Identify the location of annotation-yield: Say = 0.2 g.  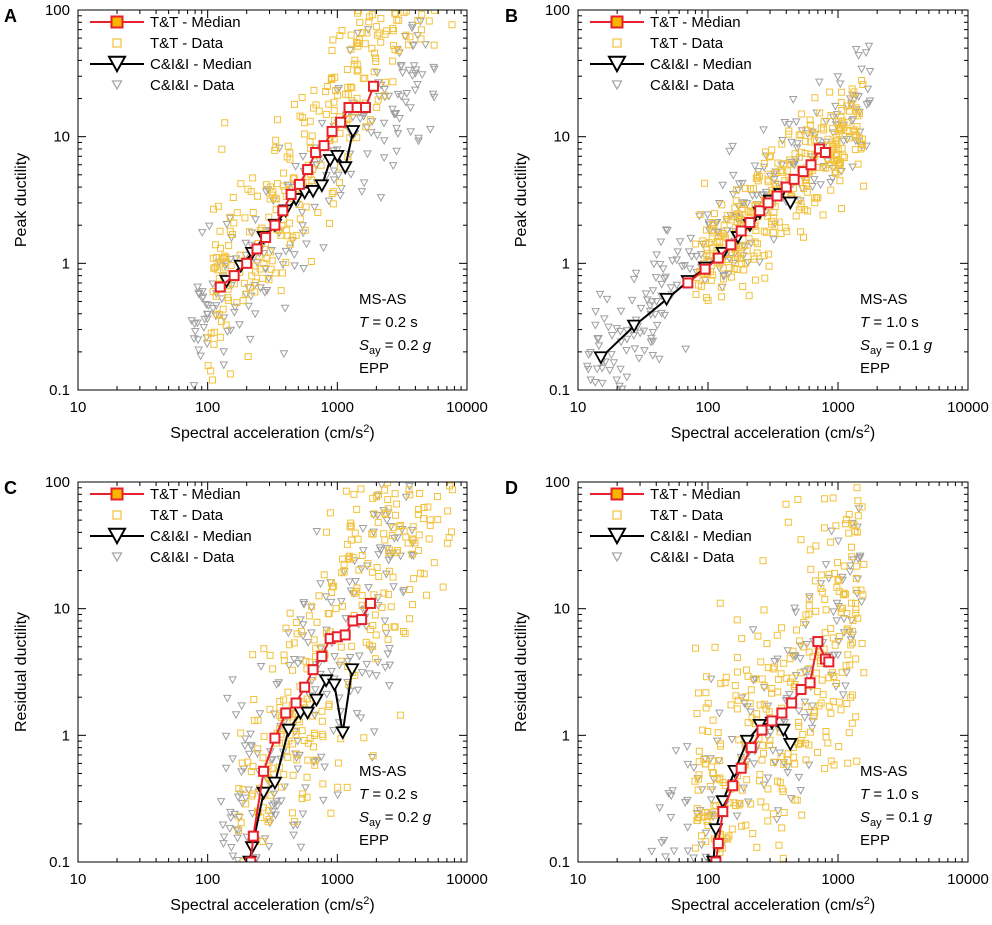
(395, 347).